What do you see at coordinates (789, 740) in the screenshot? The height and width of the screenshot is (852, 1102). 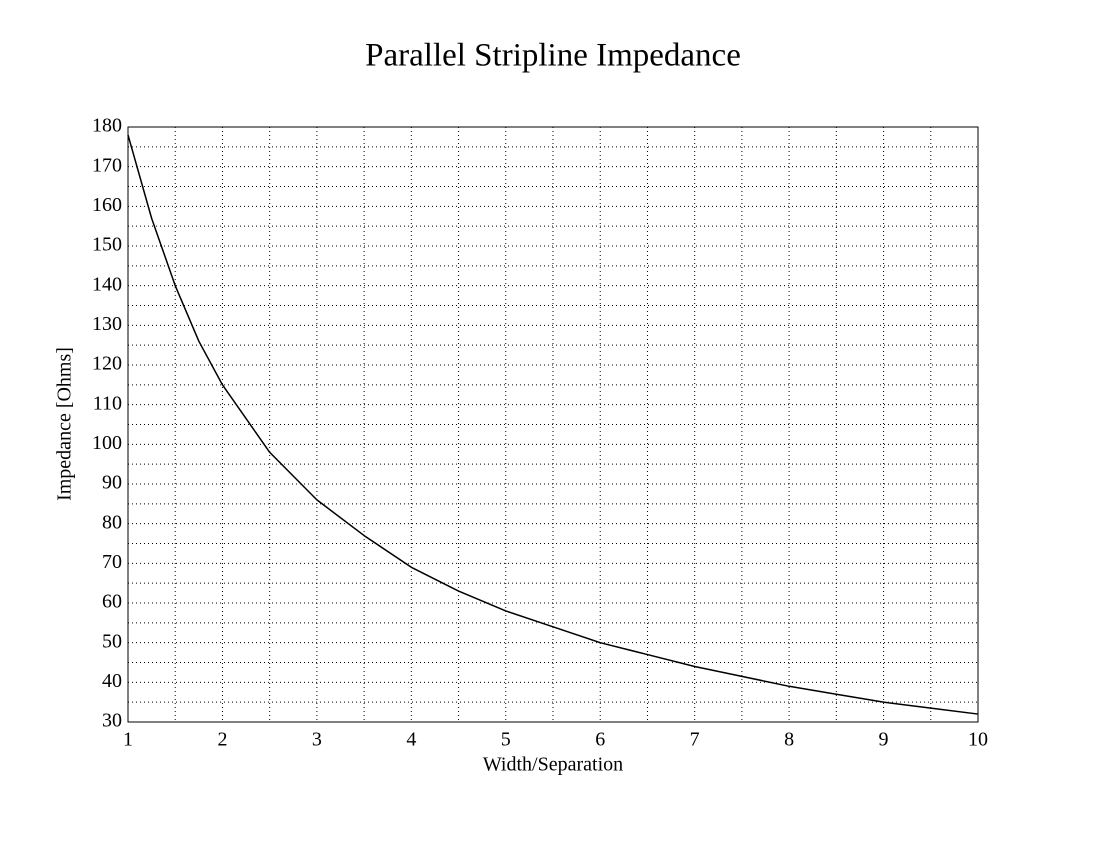 I see `x-tick-label: 8` at bounding box center [789, 740].